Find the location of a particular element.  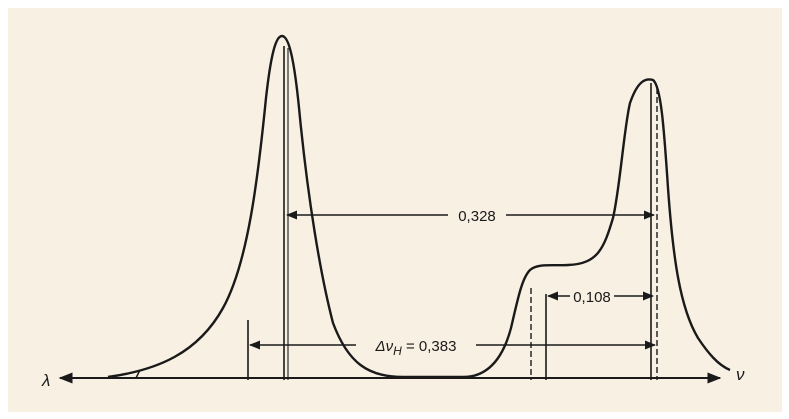

peak-separation-label: 0,328 is located at coordinates (477, 216).